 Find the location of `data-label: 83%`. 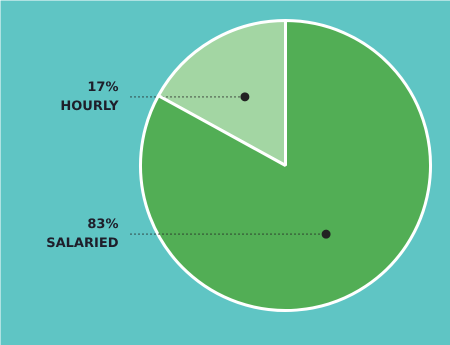

data-label: 83% is located at coordinates (103, 224).